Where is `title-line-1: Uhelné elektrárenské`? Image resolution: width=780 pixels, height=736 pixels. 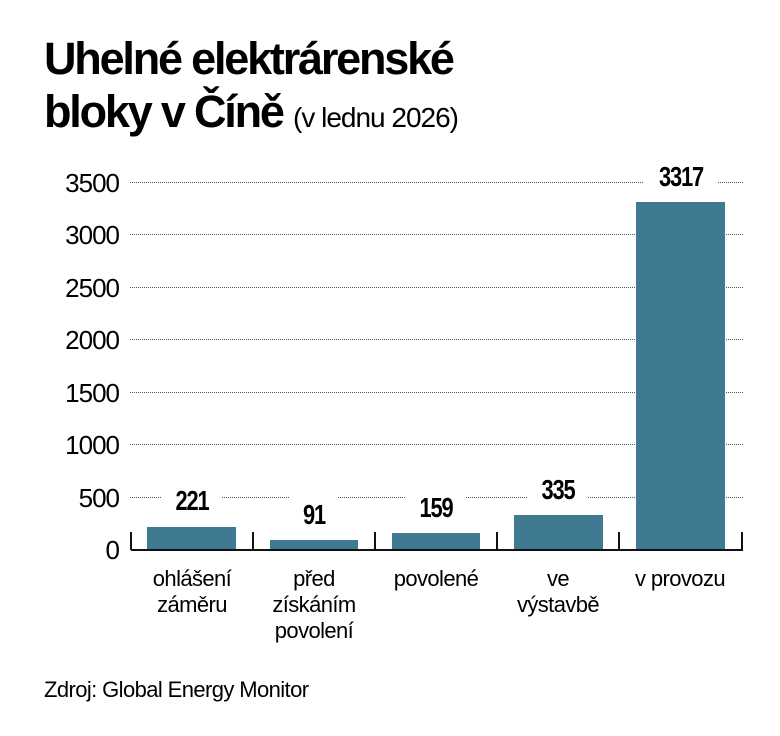
title-line-1: Uhelné elektrárenské is located at coordinates (249, 58).